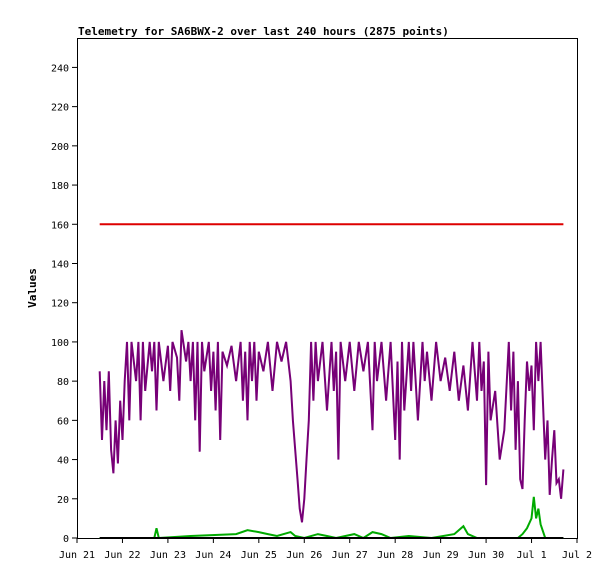 This screenshot has height=579, width=615. What do you see at coordinates (63, 461) in the screenshot?
I see `y-tick-label: 40` at bounding box center [63, 461].